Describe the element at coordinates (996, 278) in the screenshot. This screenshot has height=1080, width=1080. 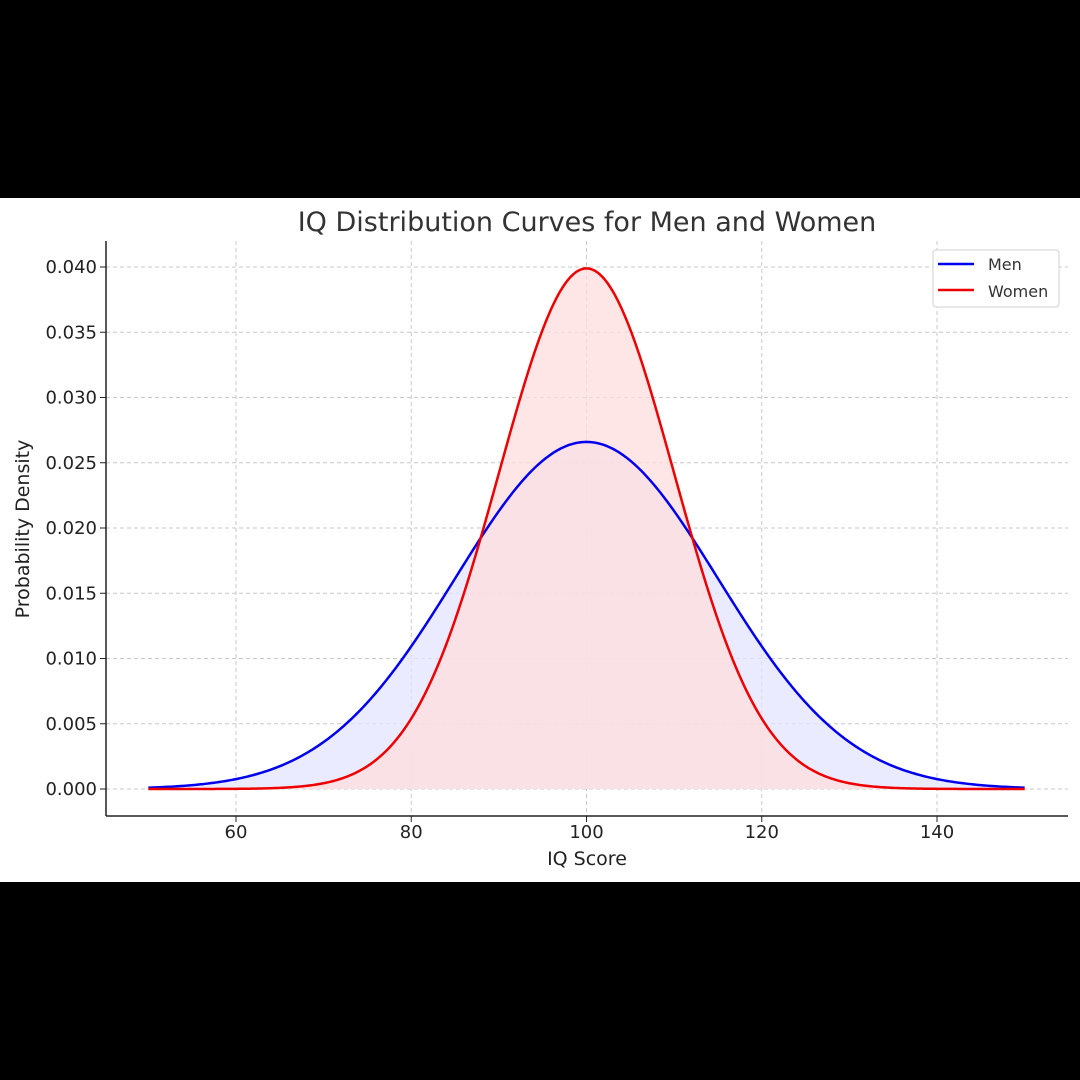
I see `legend: Men Women` at that location.